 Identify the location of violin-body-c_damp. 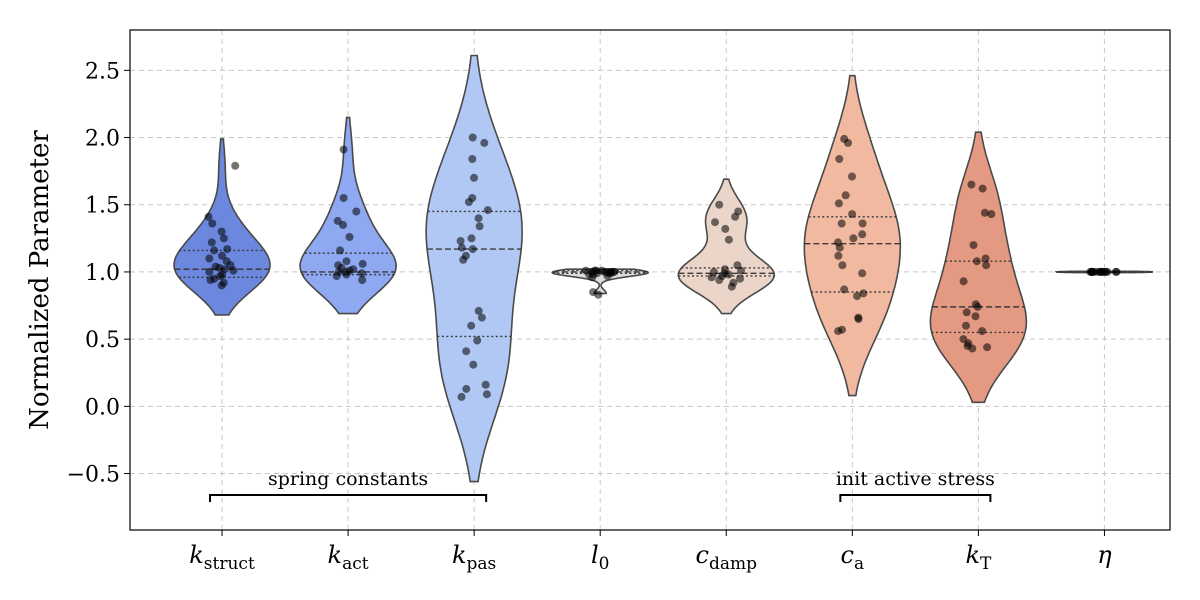
(726, 246).